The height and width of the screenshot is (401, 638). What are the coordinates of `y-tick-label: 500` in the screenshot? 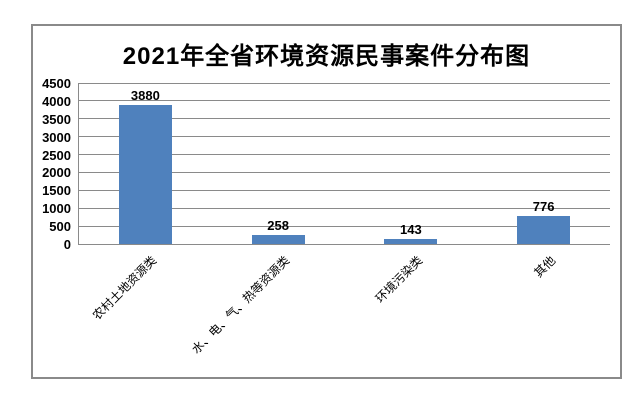 It's located at (60, 227).